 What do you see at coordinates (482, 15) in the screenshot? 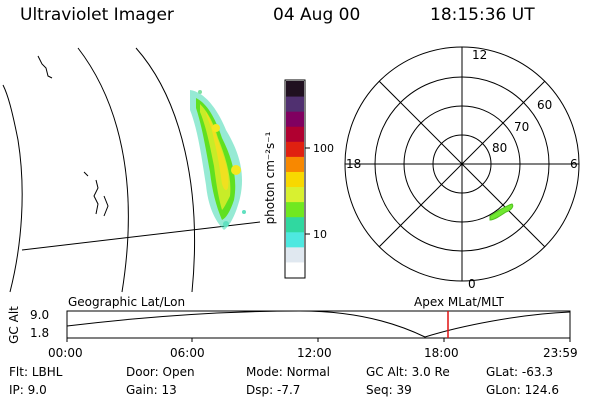
I see `time-label: 18:15:36 UT` at bounding box center [482, 15].